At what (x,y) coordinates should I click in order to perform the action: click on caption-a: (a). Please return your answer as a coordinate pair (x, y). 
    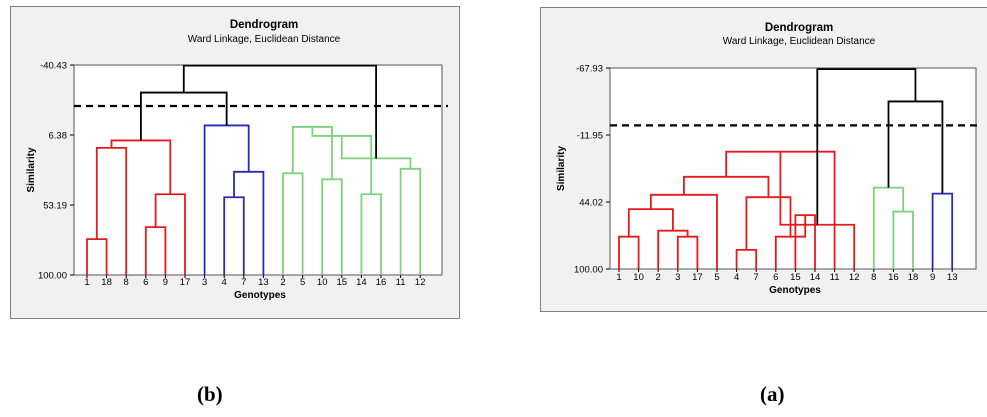
    Looking at the image, I should click on (772, 394).